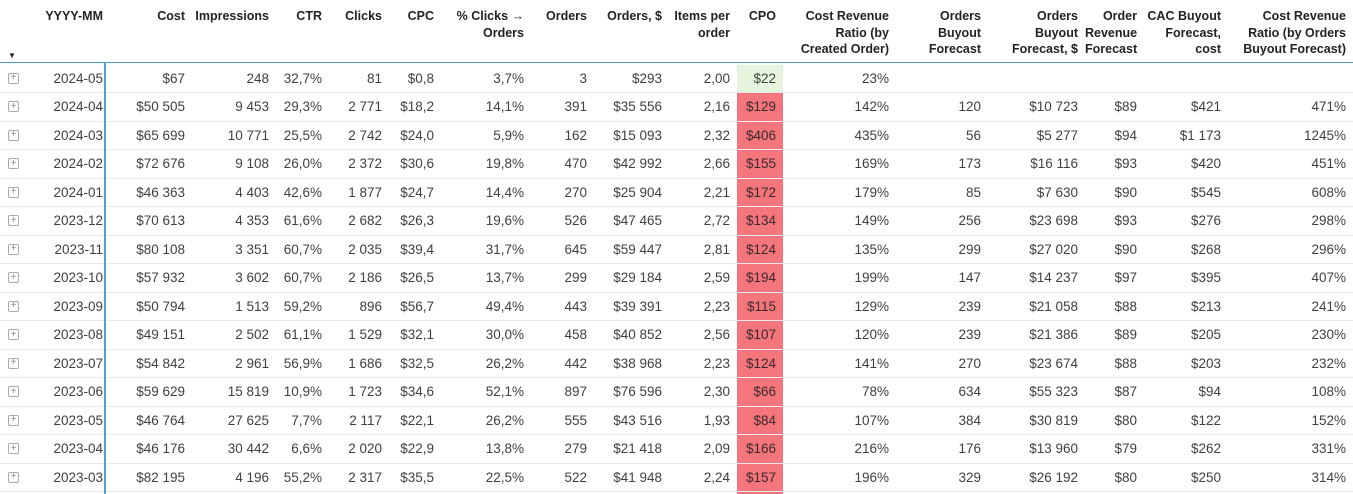 The height and width of the screenshot is (494, 1353). I want to click on cell-cost-revenue-ratio-buyout: 296%, so click(1328, 249).